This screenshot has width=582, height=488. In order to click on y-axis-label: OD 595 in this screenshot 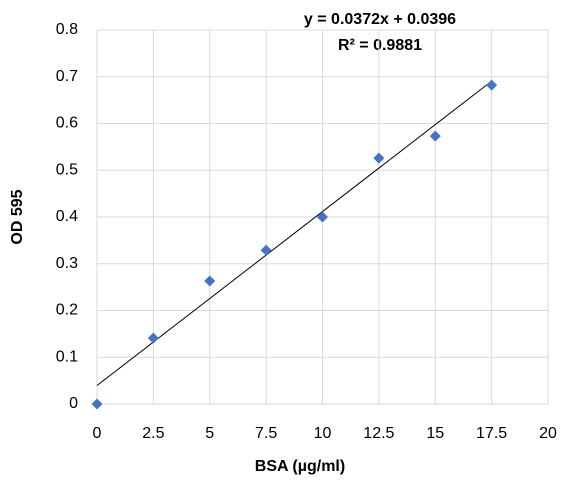, I will do `click(17, 216)`.